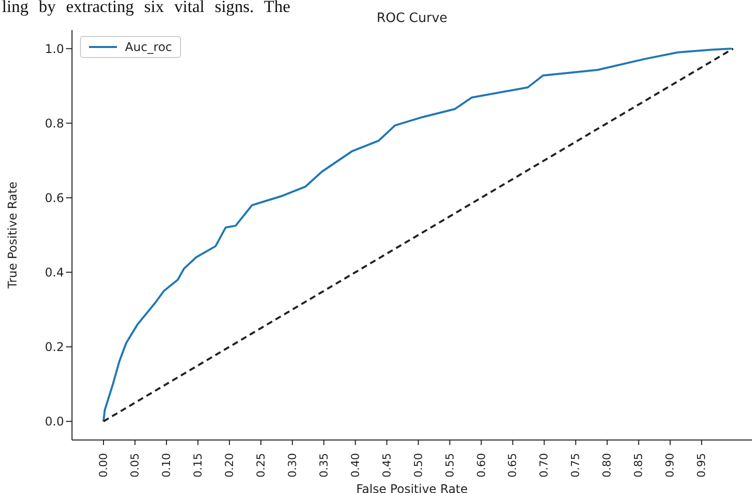 Image resolution: width=753 pixels, height=493 pixels. Describe the element at coordinates (54, 421) in the screenshot. I see `y-tick-label: 0.0` at that location.